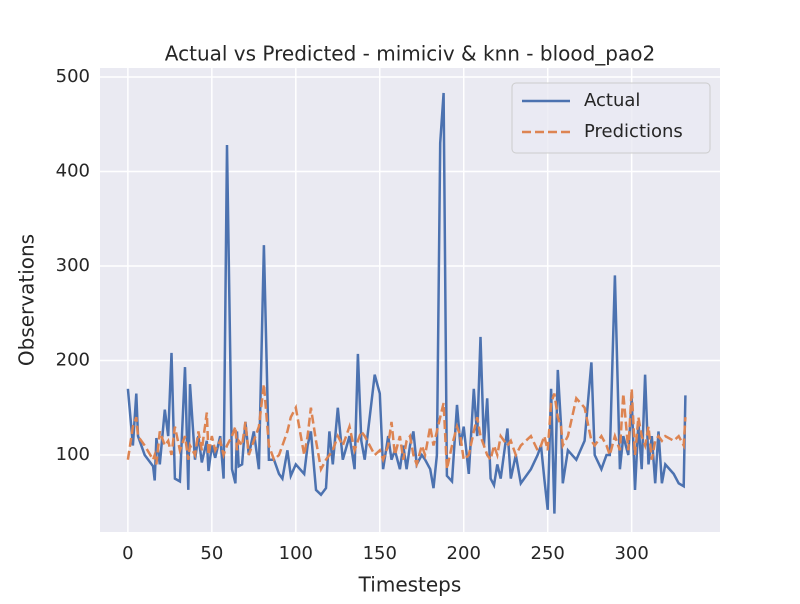 The width and height of the screenshot is (800, 604). What do you see at coordinates (406, 428) in the screenshot?
I see `data-line` at bounding box center [406, 428].